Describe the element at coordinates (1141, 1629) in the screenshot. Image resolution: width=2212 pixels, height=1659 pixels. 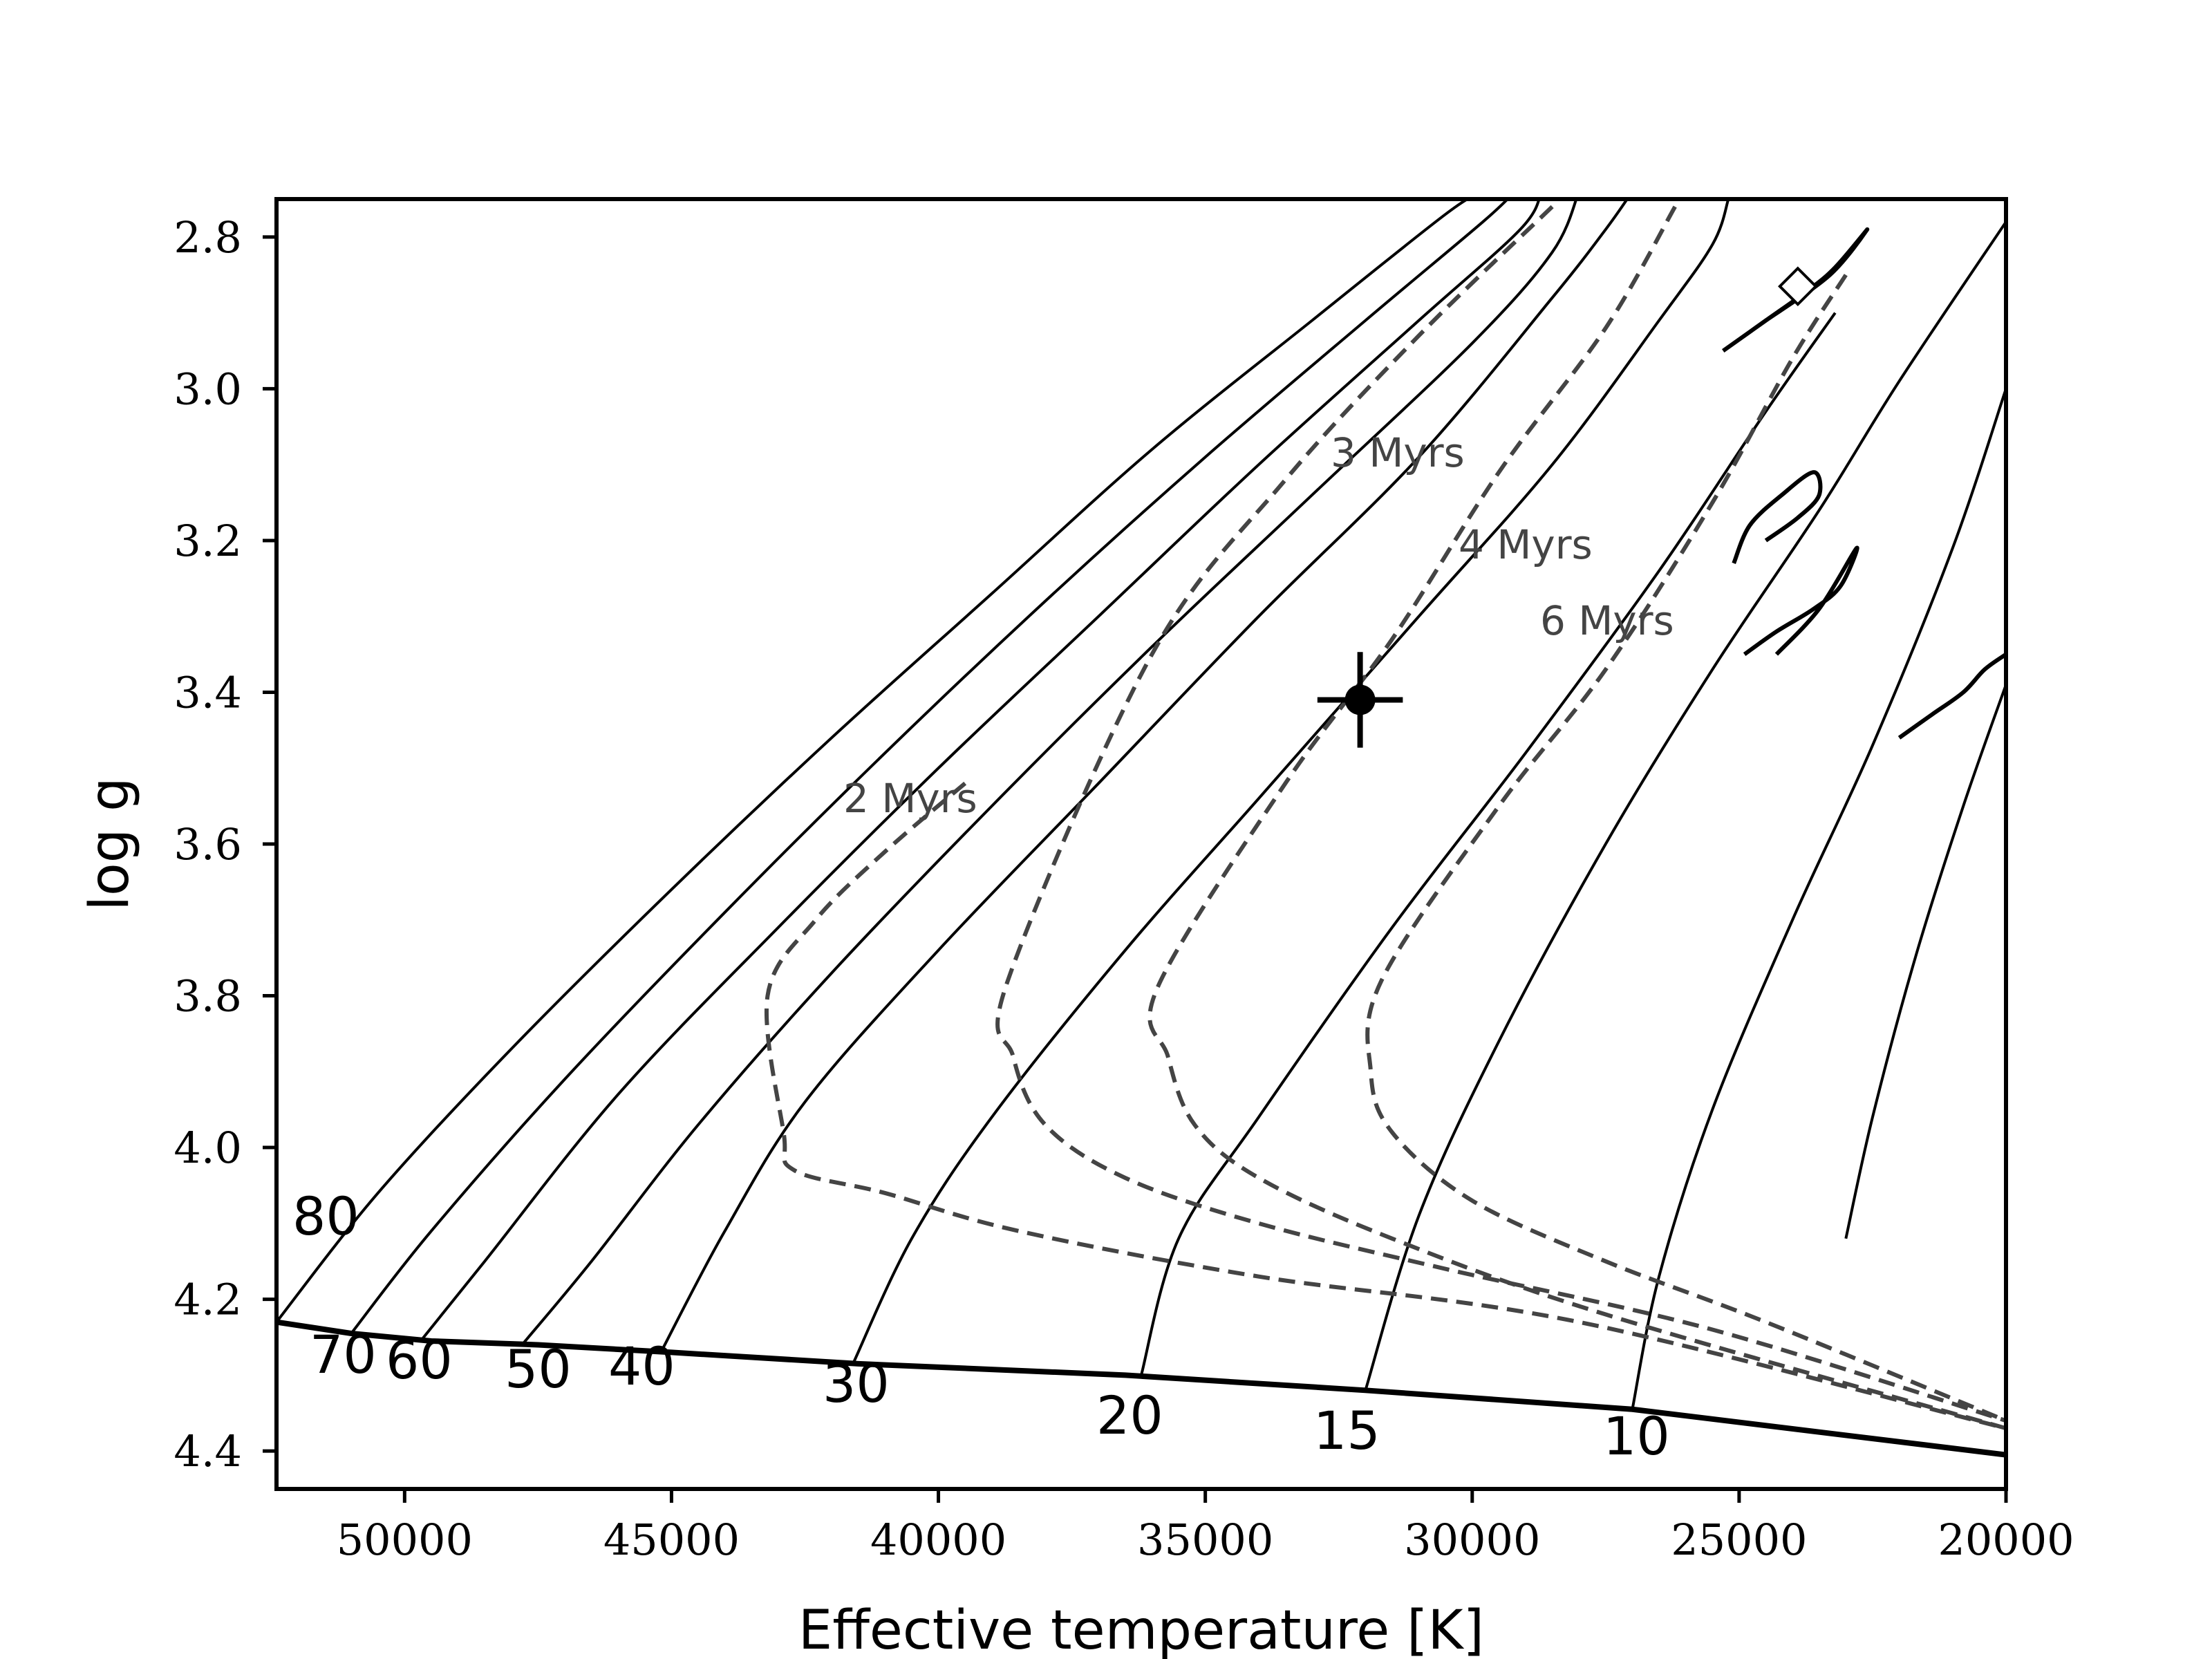
I see `x-axis-label: Effective temperature [K]` at that location.